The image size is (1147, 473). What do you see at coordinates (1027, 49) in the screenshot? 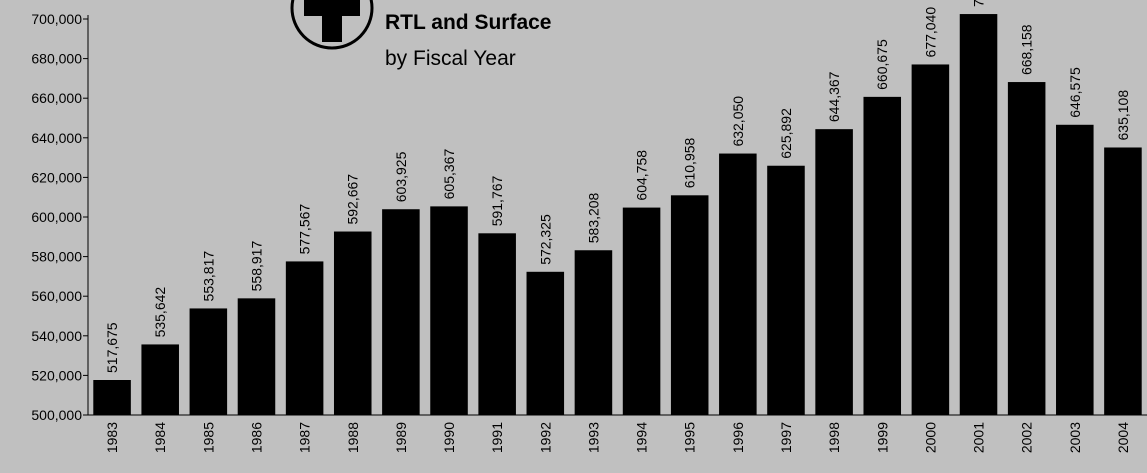
I see `value-label: 668,158` at bounding box center [1027, 49].